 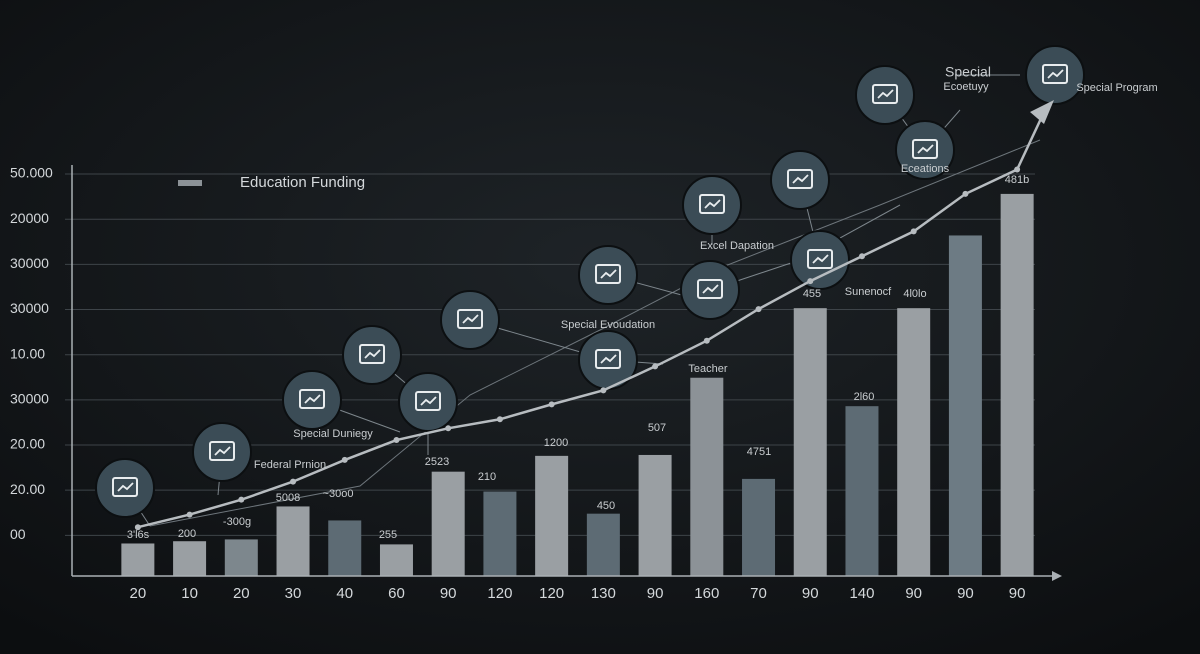 I want to click on annotation: Eceations, so click(x=925, y=169).